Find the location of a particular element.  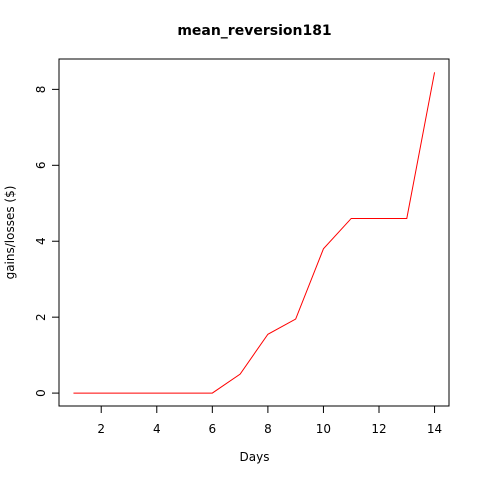

x-tick-label: 8 is located at coordinates (268, 429).